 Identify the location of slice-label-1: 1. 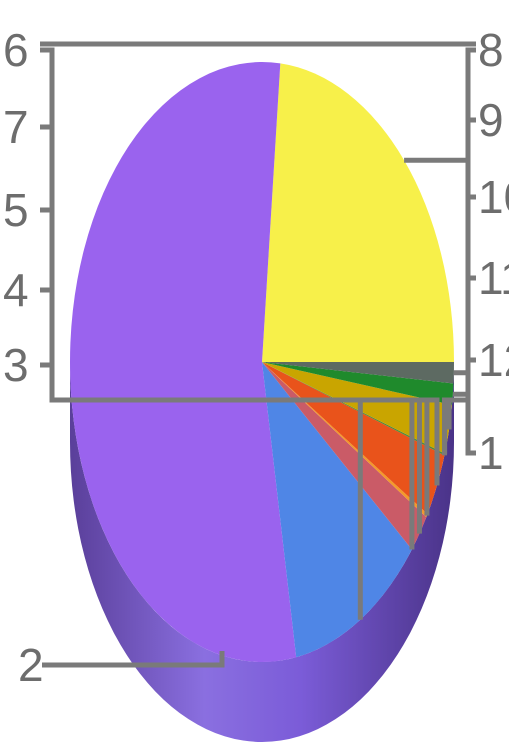
(491, 453).